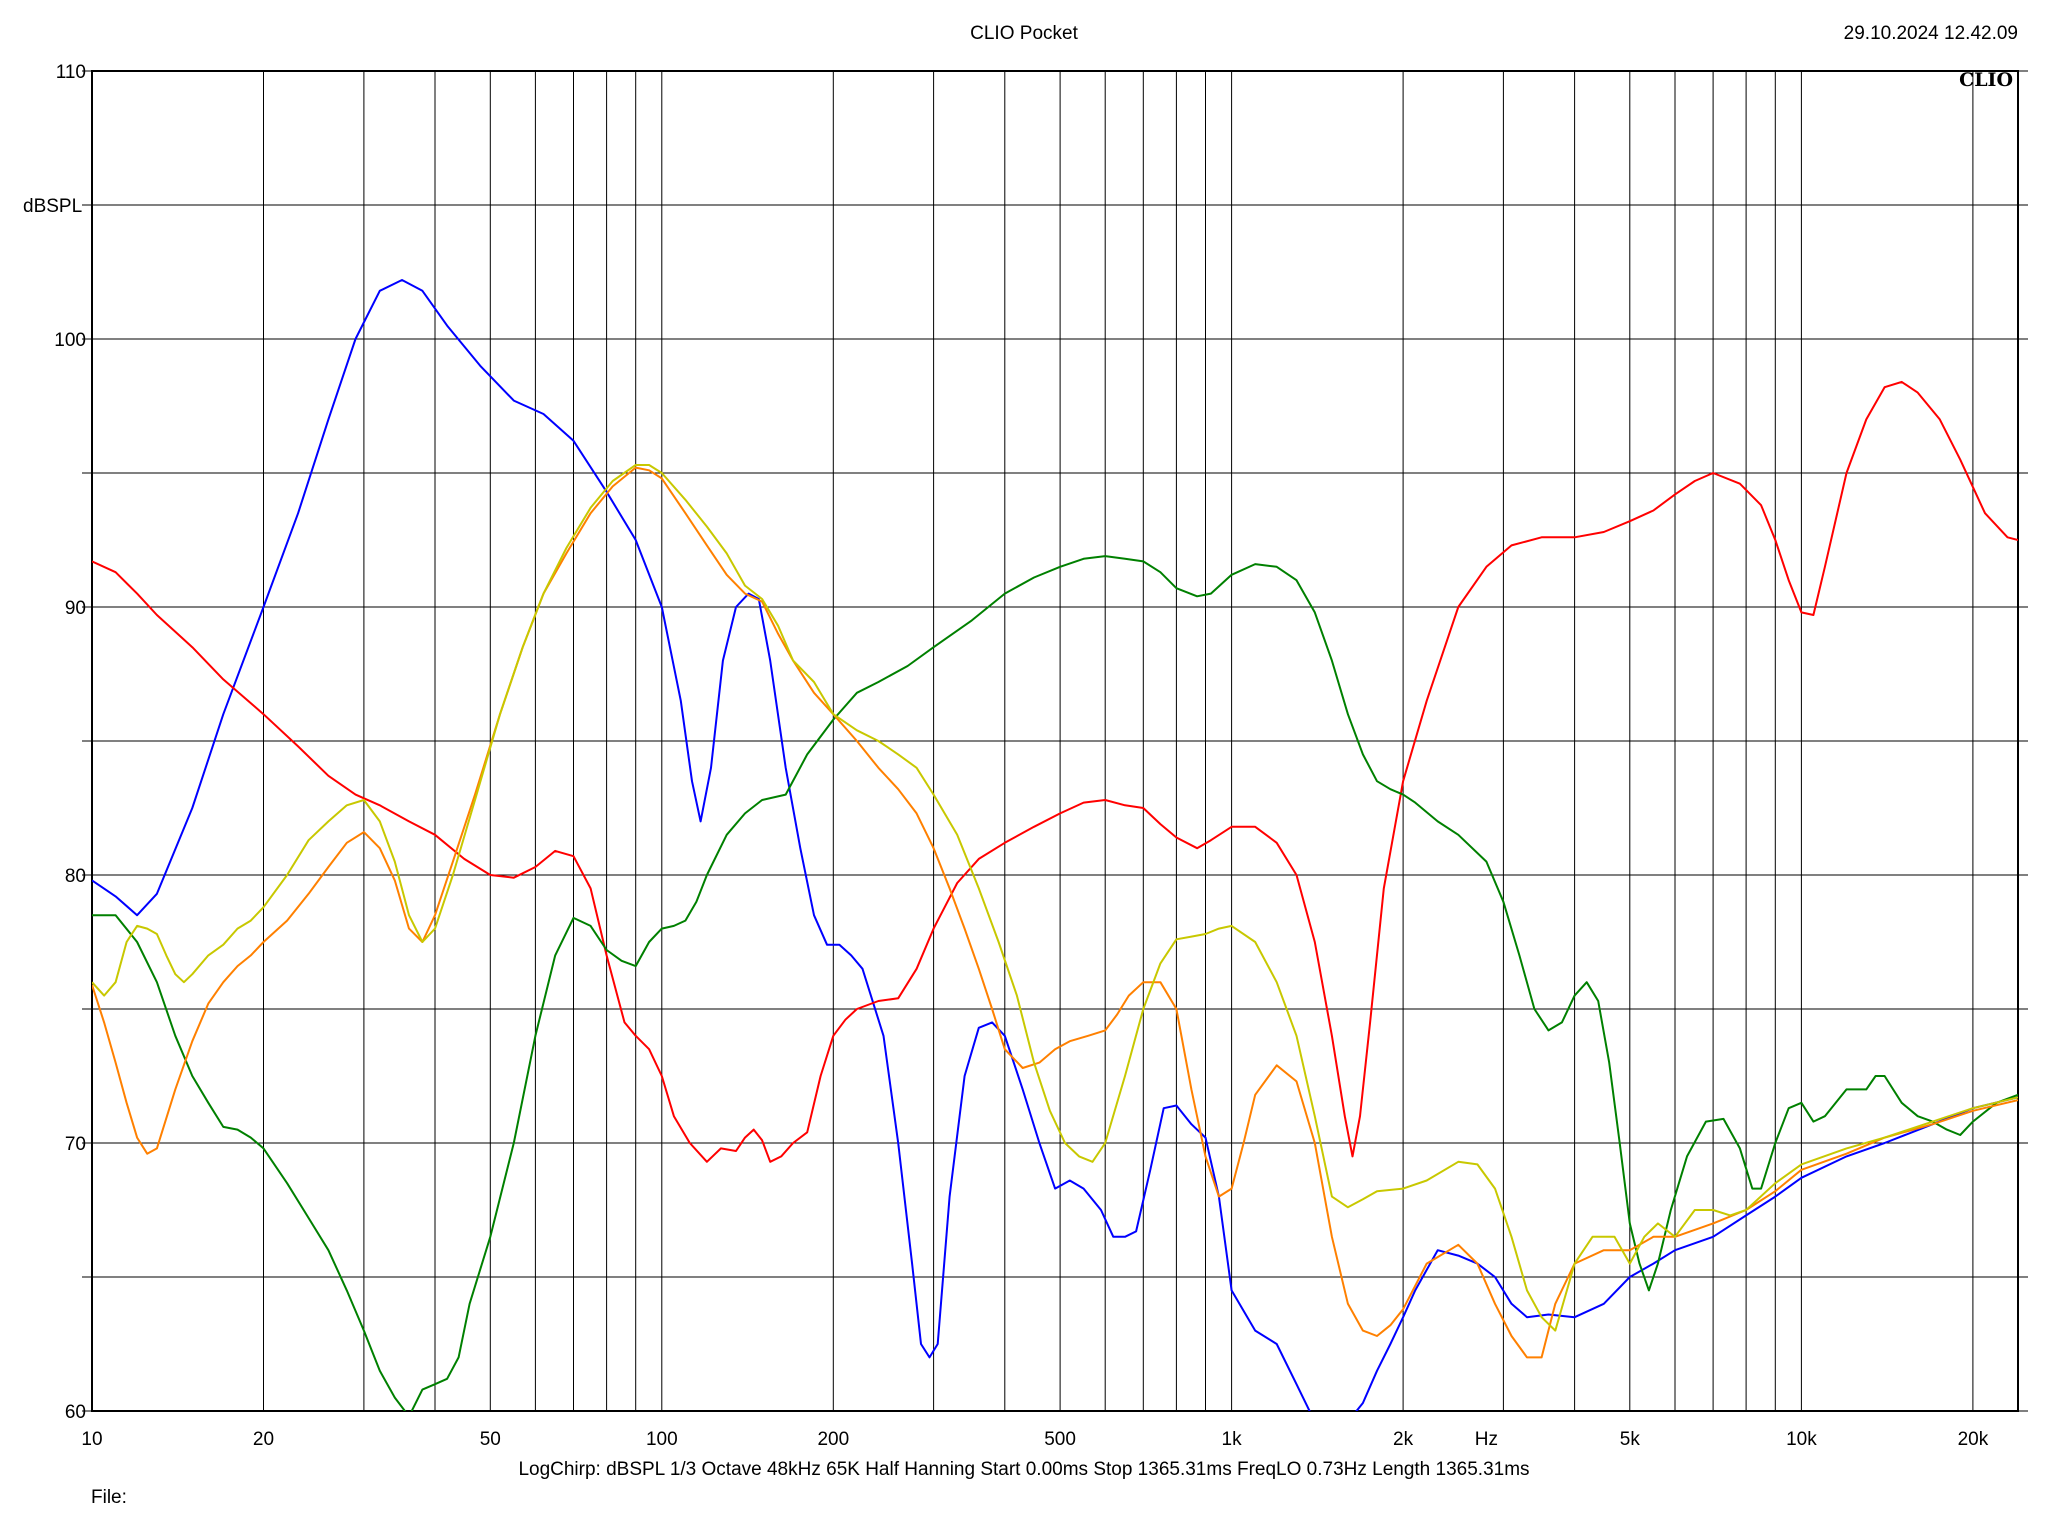 This screenshot has height=1536, width=2048. I want to click on y-tick-label: 70, so click(75, 1144).